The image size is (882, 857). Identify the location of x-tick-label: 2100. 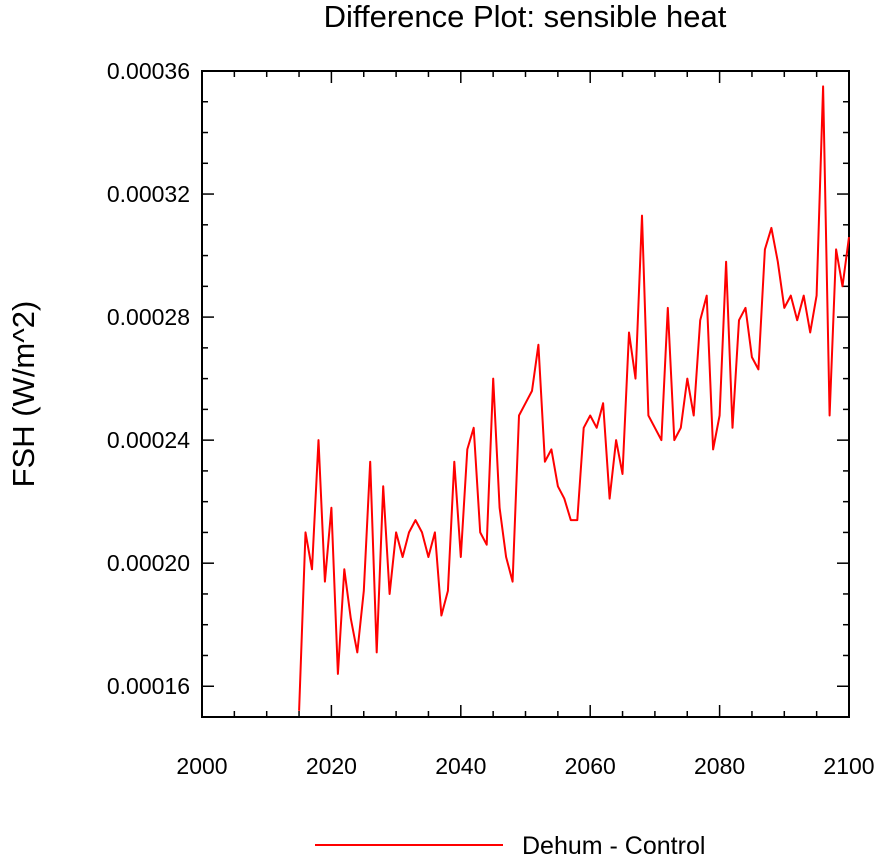
(848, 766).